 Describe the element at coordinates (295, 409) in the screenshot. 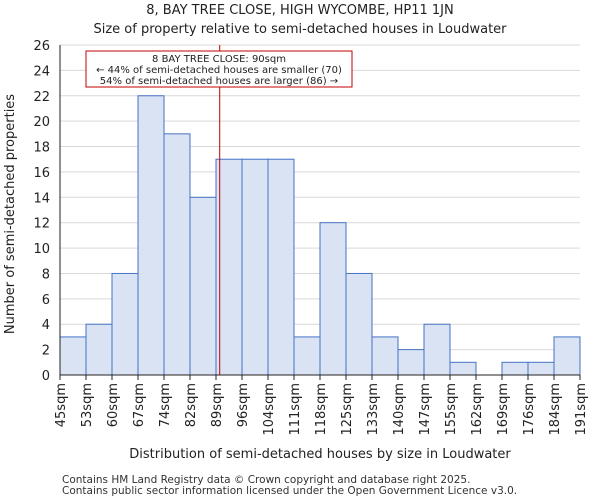

I see `x-tick-label: 111sqm` at that location.